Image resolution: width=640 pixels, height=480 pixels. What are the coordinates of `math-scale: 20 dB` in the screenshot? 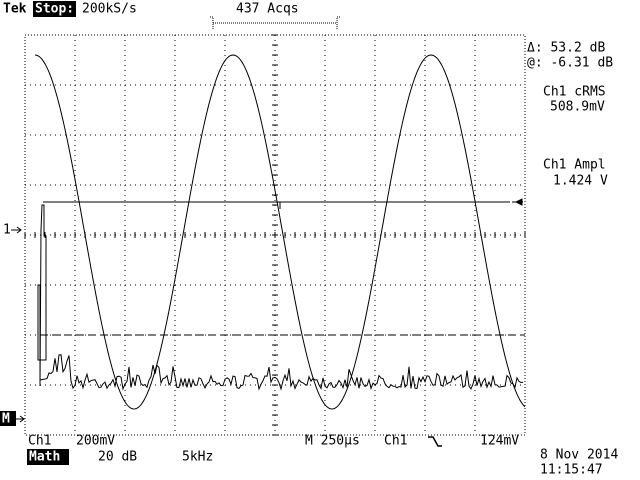 It's located at (117, 457).